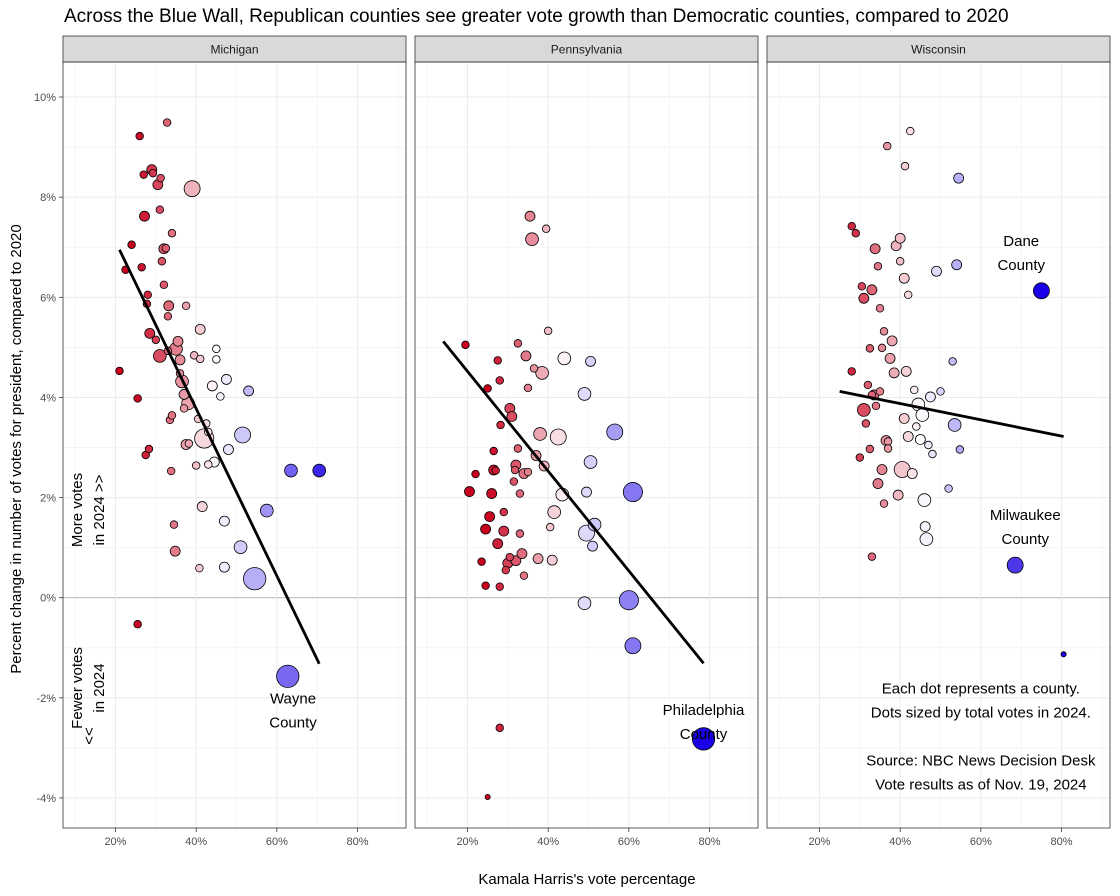 The width and height of the screenshot is (1120, 896). What do you see at coordinates (48, 398) in the screenshot?
I see `y-tick-label: 4%` at bounding box center [48, 398].